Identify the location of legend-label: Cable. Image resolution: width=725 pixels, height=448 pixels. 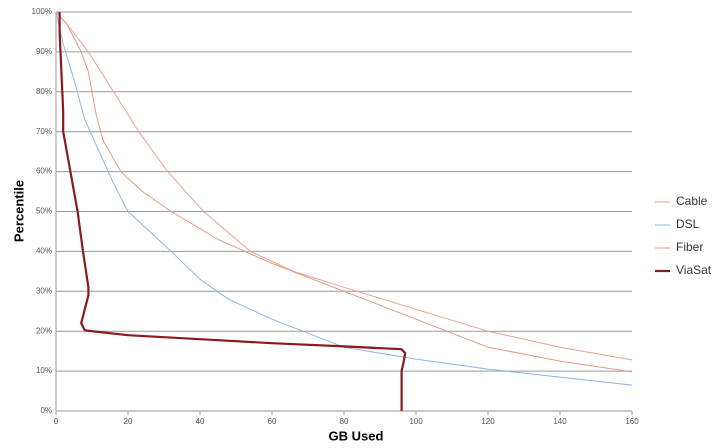
(692, 201).